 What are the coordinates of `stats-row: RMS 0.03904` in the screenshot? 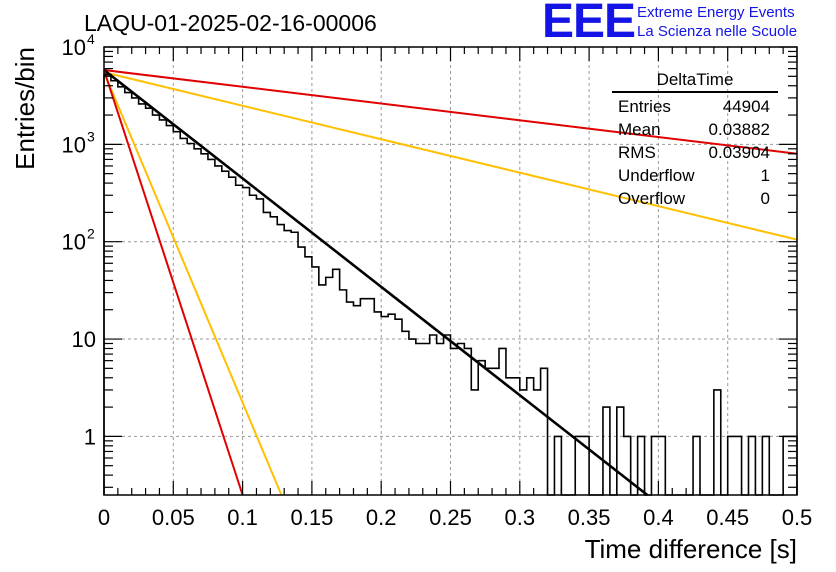 It's located at (695, 152).